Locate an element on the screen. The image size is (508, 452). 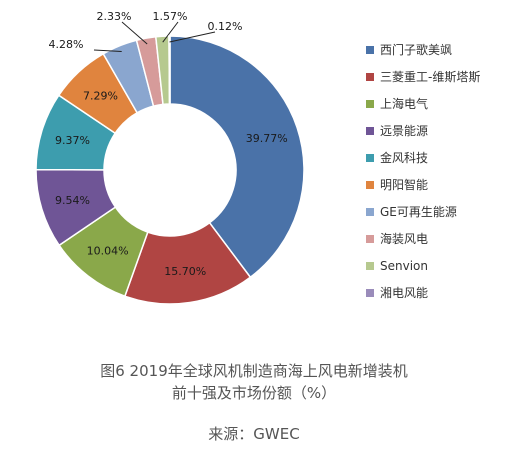
legend-label: 远景能源 is located at coordinates (404, 131).